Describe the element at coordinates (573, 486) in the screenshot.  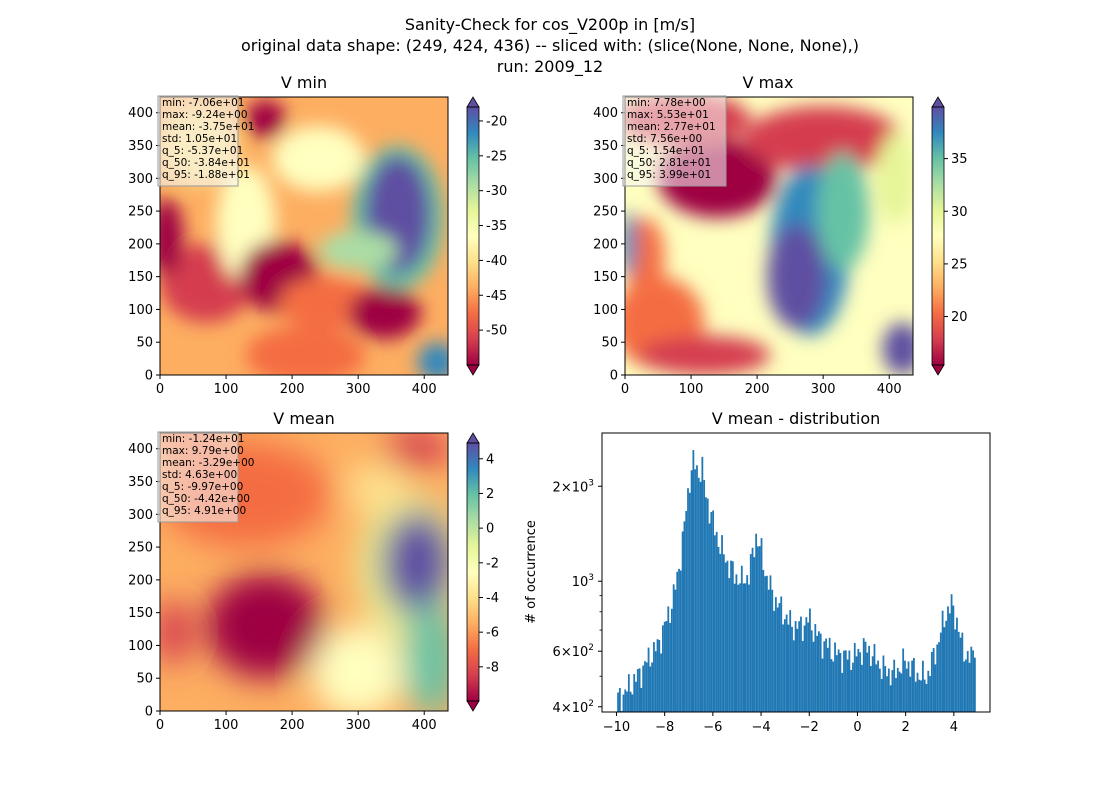
I see `y-tick-label: 2×10³` at that location.